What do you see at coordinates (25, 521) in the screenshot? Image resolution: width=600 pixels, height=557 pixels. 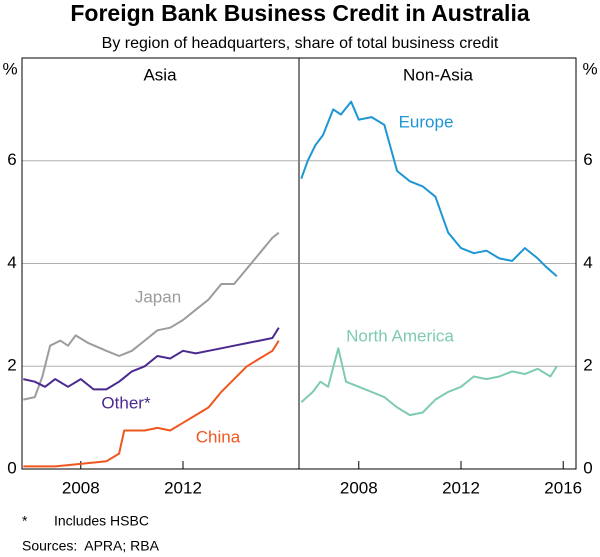 I see `footnote-marker: *` at bounding box center [25, 521].